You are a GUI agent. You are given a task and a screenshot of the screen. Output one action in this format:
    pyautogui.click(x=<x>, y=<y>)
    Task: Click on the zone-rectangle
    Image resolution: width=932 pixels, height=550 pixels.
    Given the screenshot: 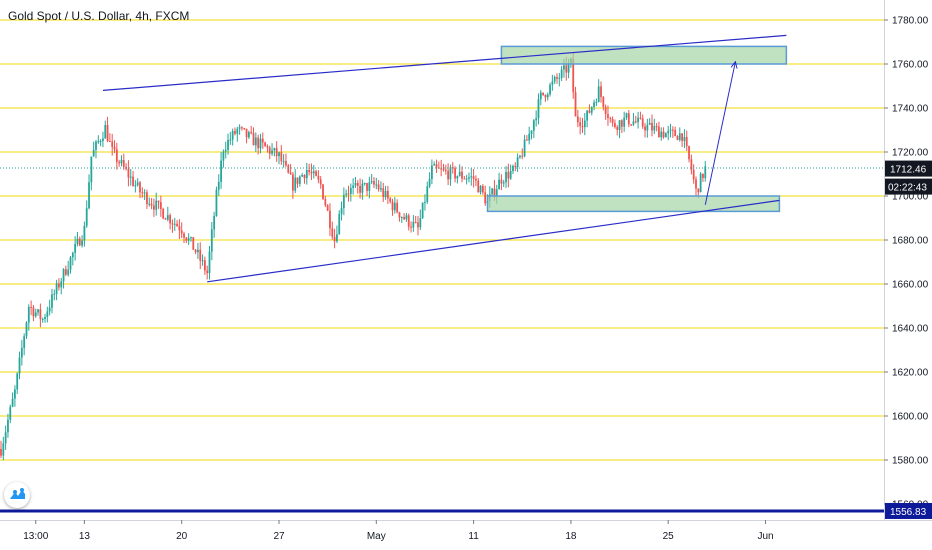 What is the action you would take?
    pyautogui.click(x=633, y=204)
    